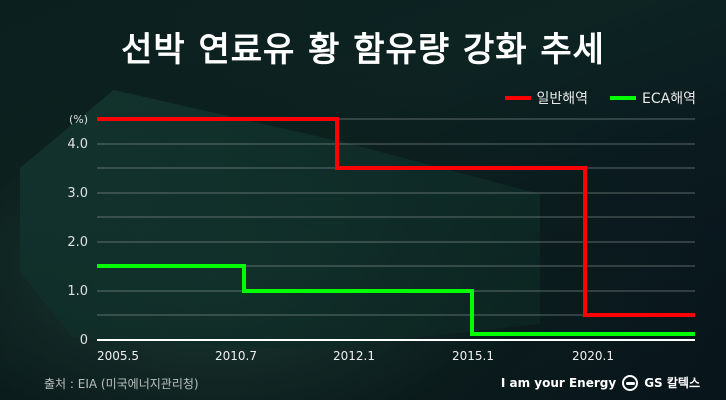 The width and height of the screenshot is (726, 400). Describe the element at coordinates (84, 340) in the screenshot. I see `y-tick: 0` at that location.